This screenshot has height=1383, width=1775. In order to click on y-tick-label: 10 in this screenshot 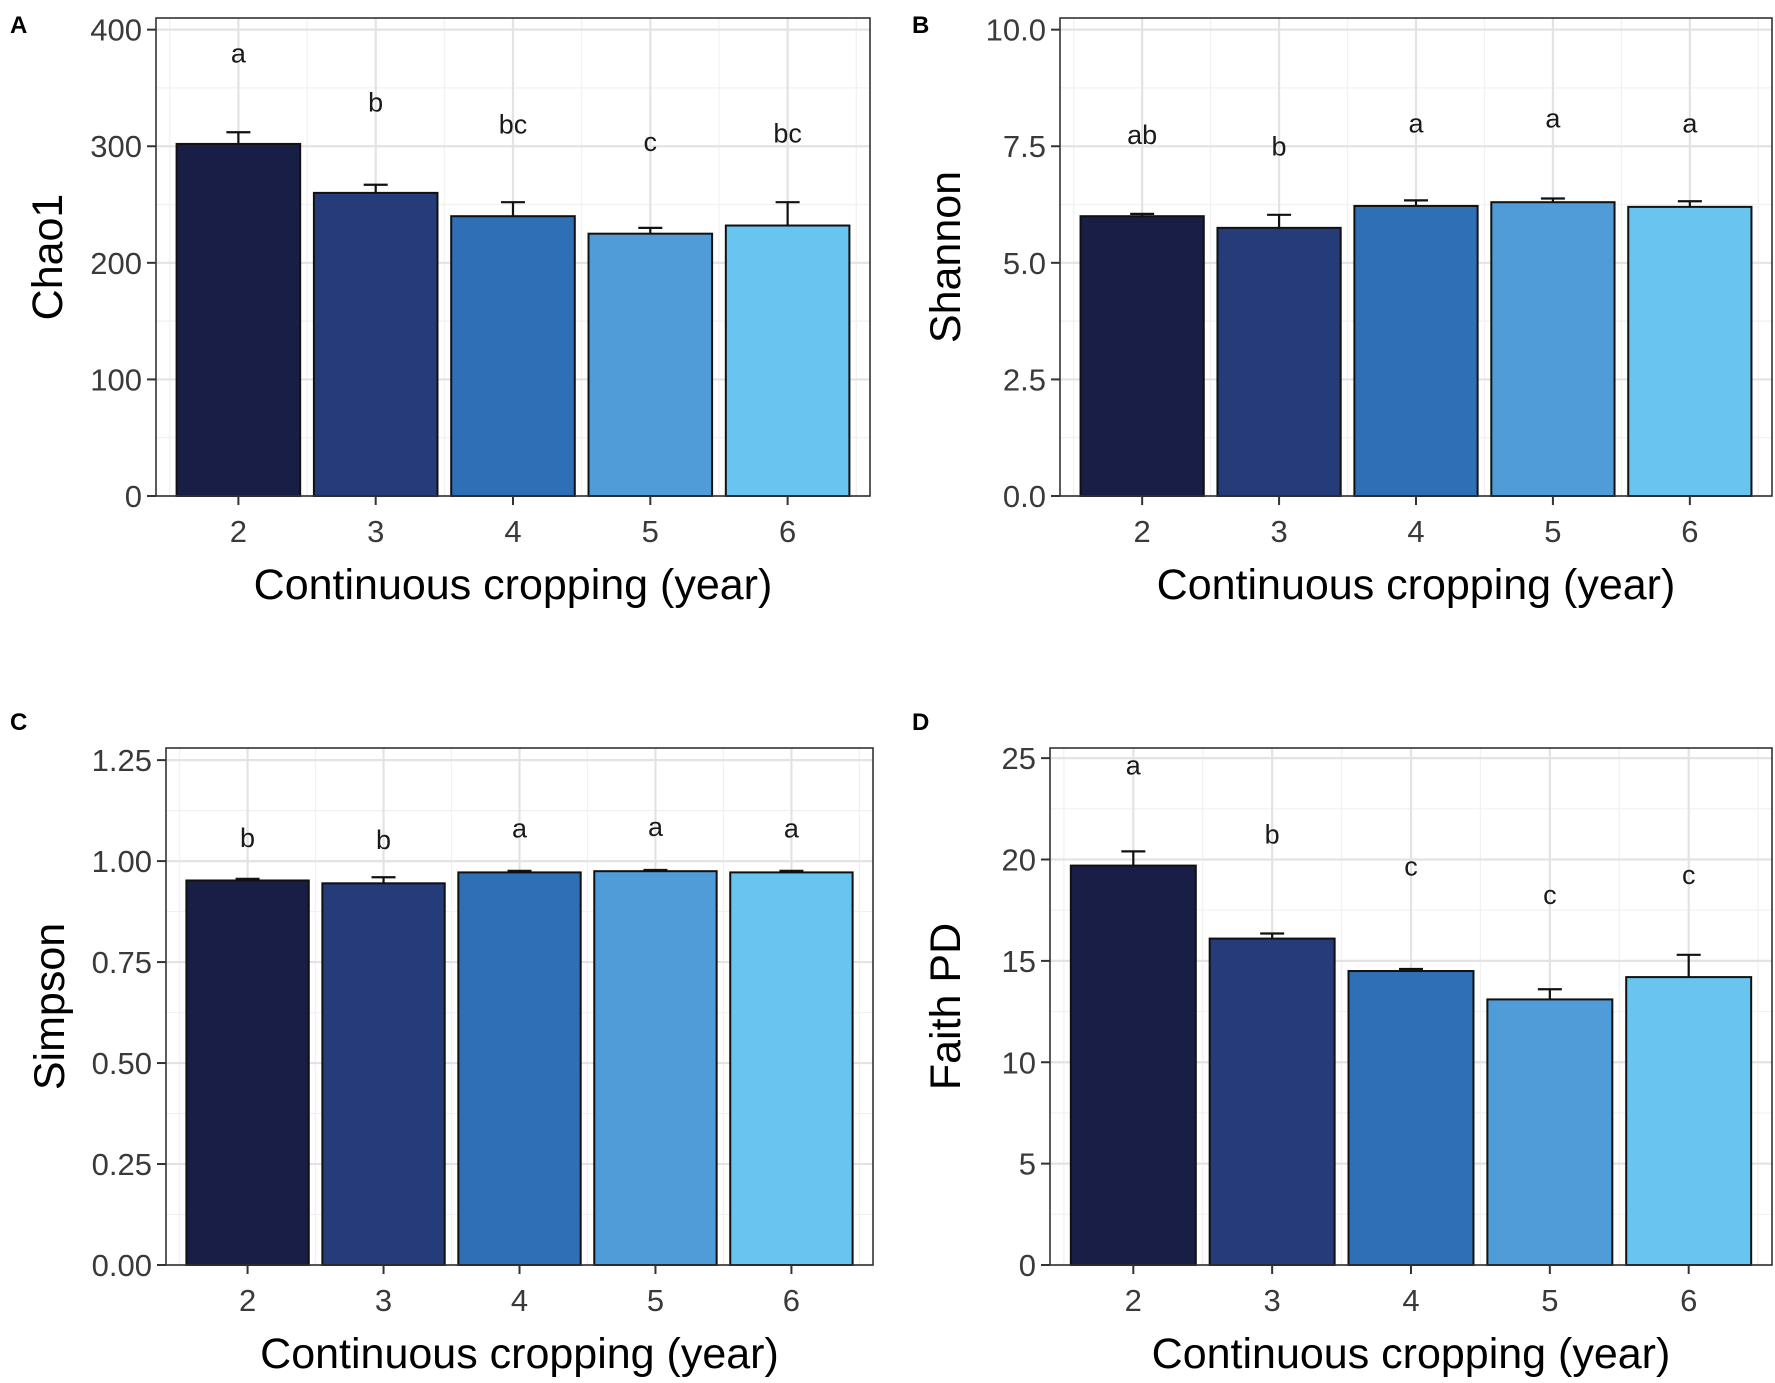, I will do `click(1019, 1062)`.